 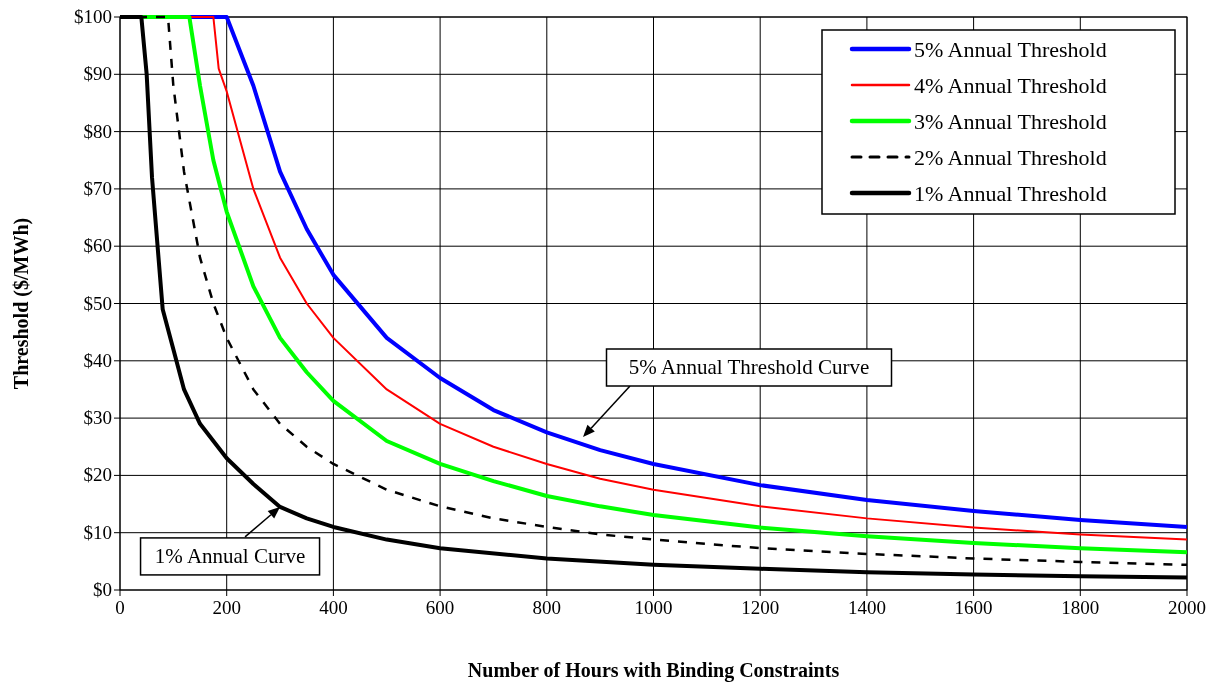 What do you see at coordinates (120, 607) in the screenshot?
I see `x-tick-label: 0` at bounding box center [120, 607].